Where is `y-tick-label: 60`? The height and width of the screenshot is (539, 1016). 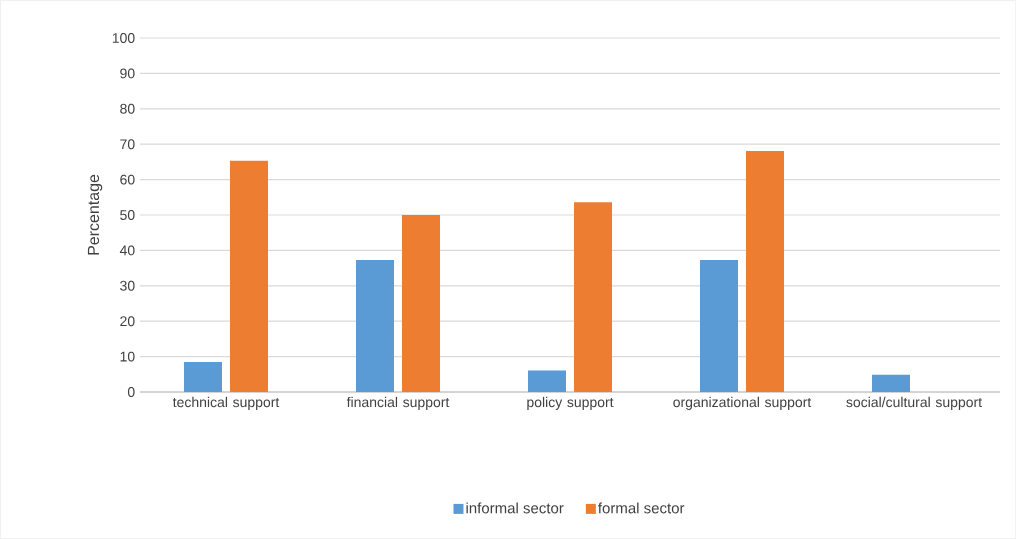
y-tick-label: 60 is located at coordinates (127, 179).